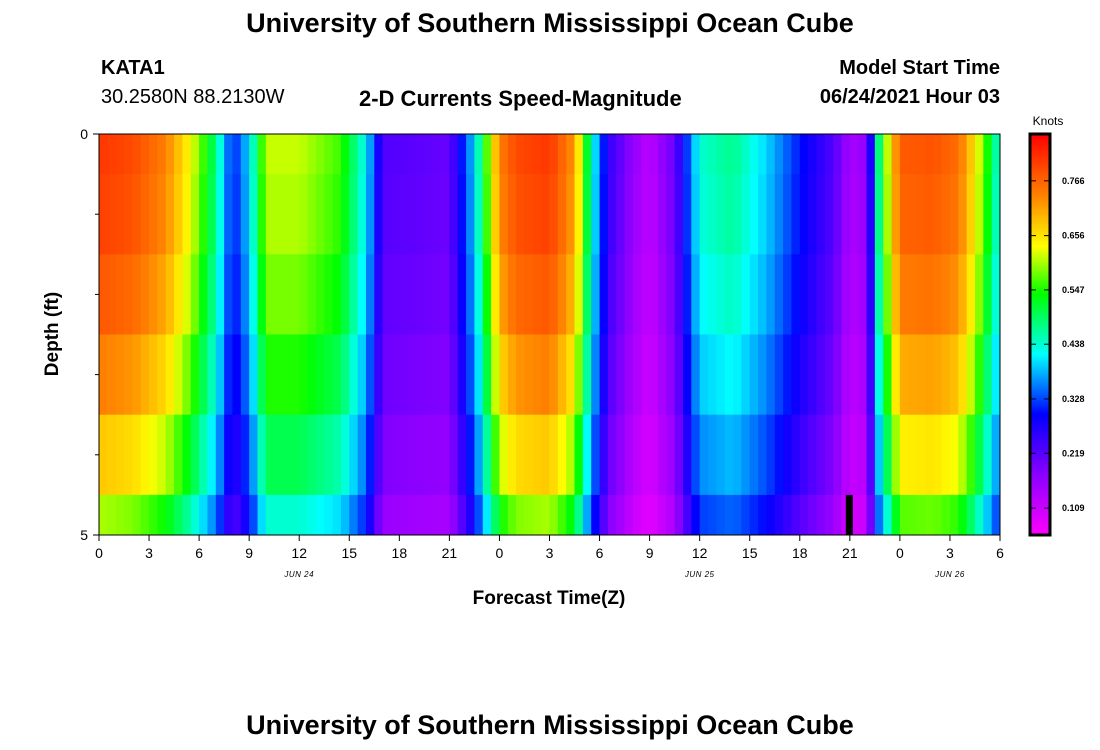 Image resolution: width=1100 pixels, height=750 pixels. Describe the element at coordinates (400, 553) in the screenshot. I see `x-tick-label: 18` at that location.